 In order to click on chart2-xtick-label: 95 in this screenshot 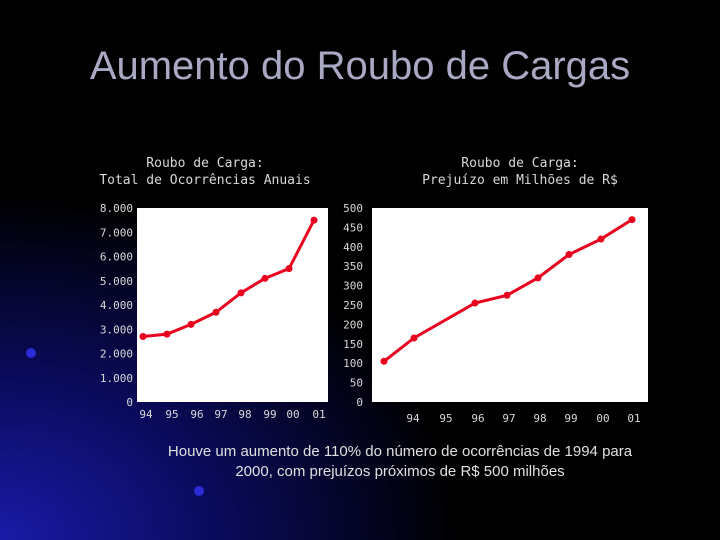, I will do `click(445, 418)`.